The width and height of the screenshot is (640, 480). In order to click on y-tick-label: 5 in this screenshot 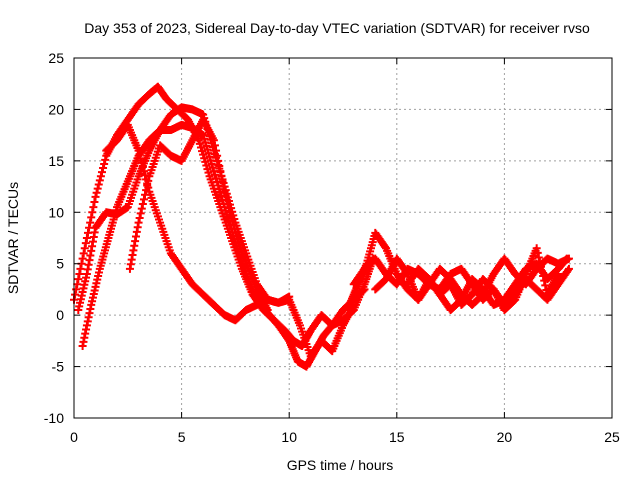, I will do `click(60, 264)`.